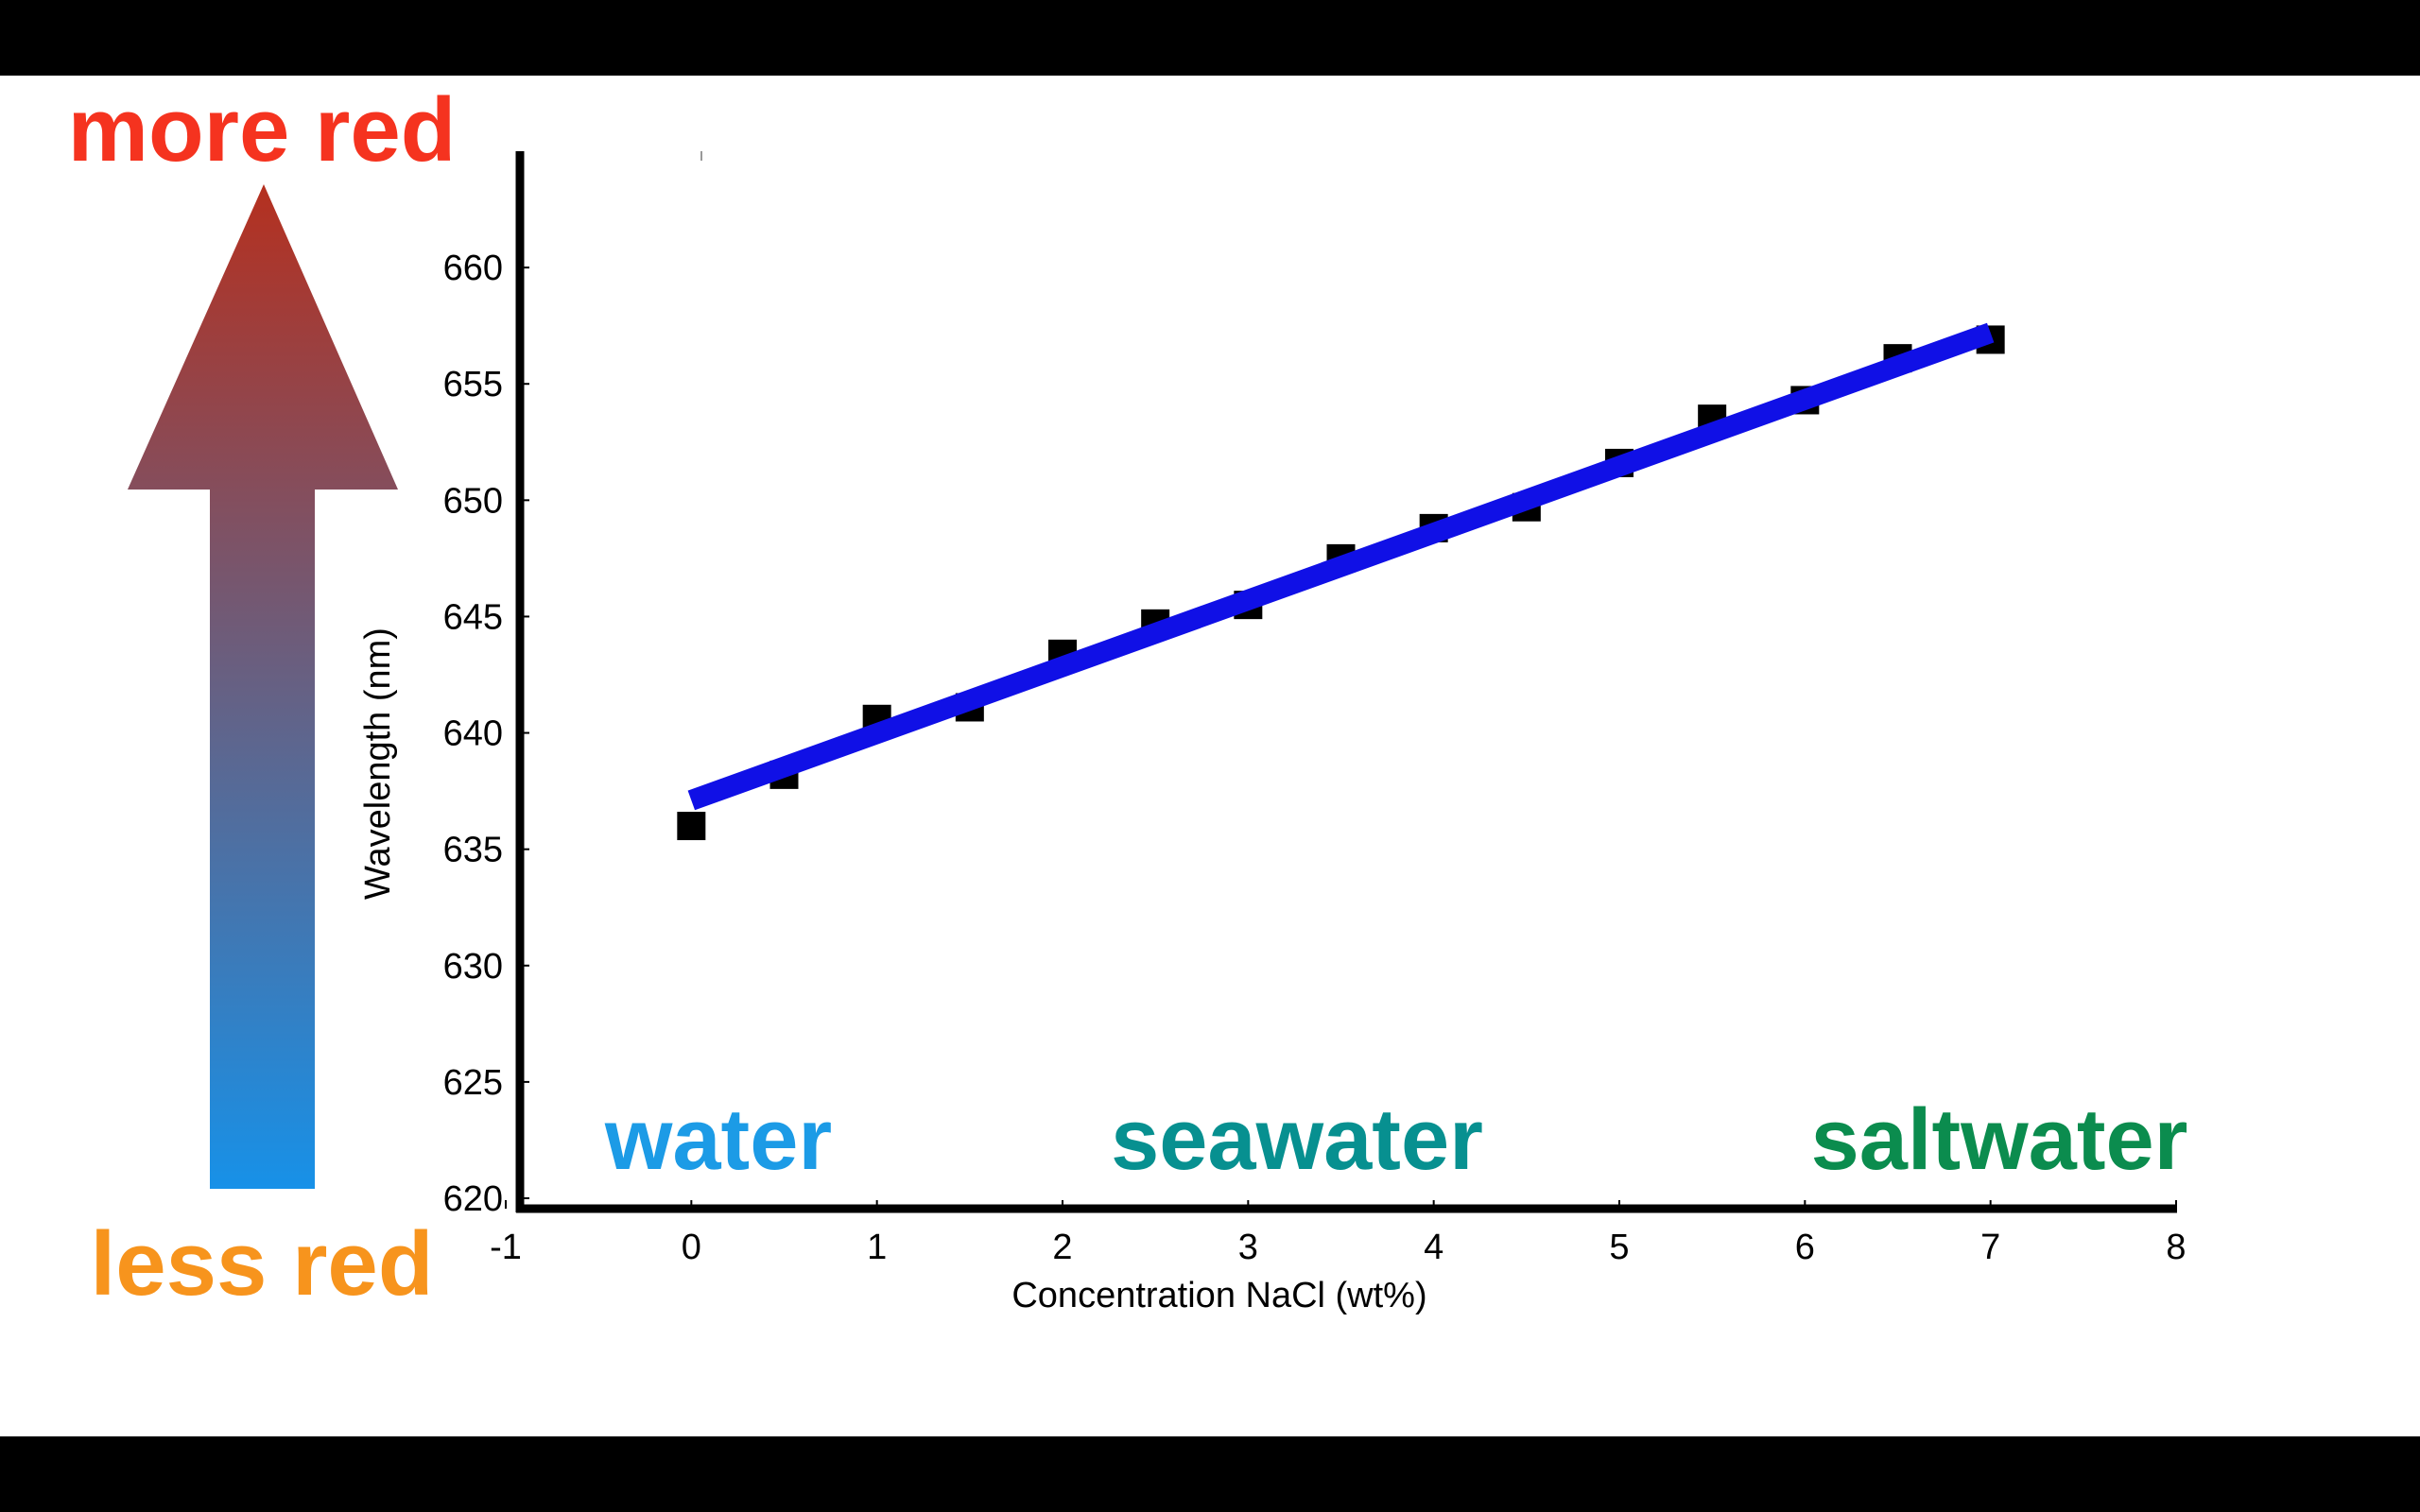 This screenshot has height=1512, width=2420. Describe the element at coordinates (718, 1139) in the screenshot. I see `water-label: water` at that location.